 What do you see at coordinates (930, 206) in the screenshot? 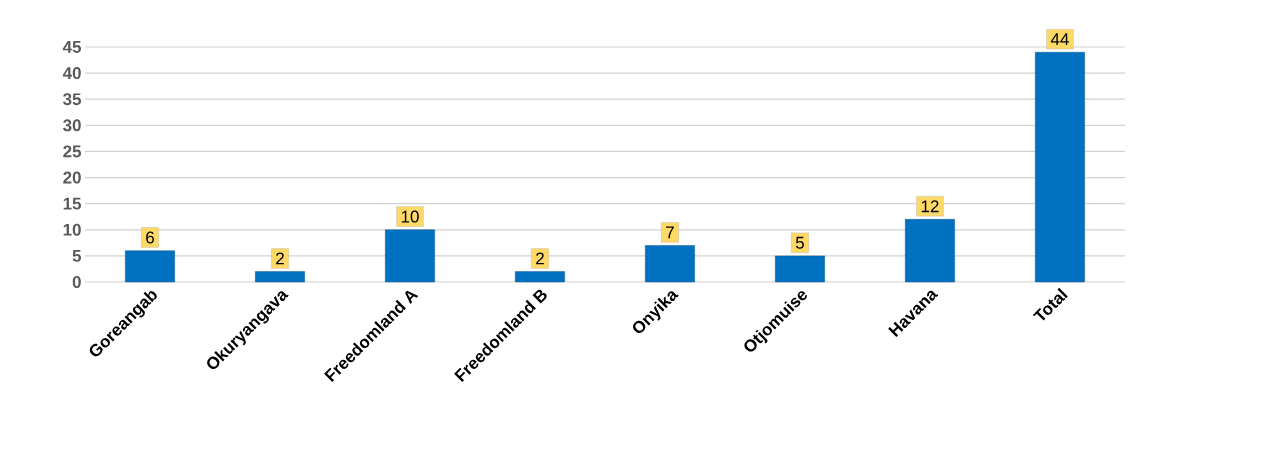
I see `data-label: 12` at bounding box center [930, 206].